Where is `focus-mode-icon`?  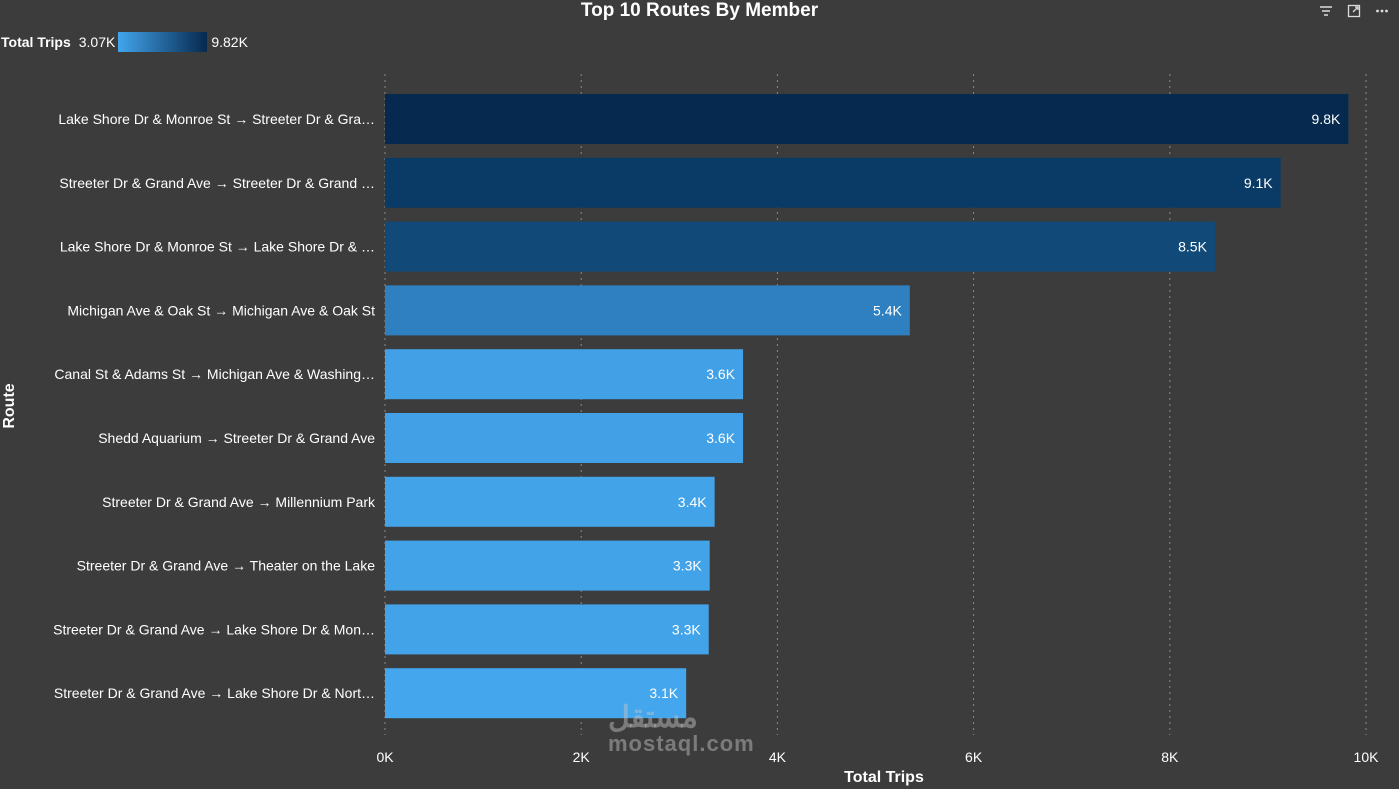
focus-mode-icon is located at coordinates (1354, 11).